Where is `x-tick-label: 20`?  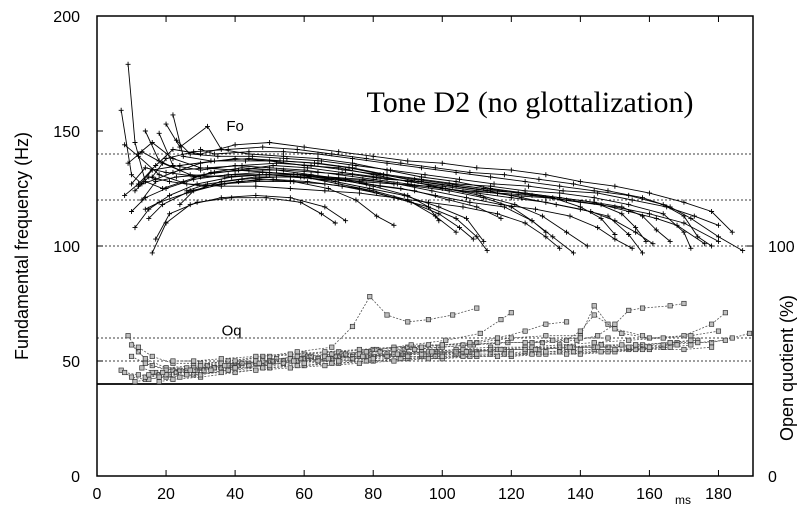 x-tick-label: 20 is located at coordinates (166, 494).